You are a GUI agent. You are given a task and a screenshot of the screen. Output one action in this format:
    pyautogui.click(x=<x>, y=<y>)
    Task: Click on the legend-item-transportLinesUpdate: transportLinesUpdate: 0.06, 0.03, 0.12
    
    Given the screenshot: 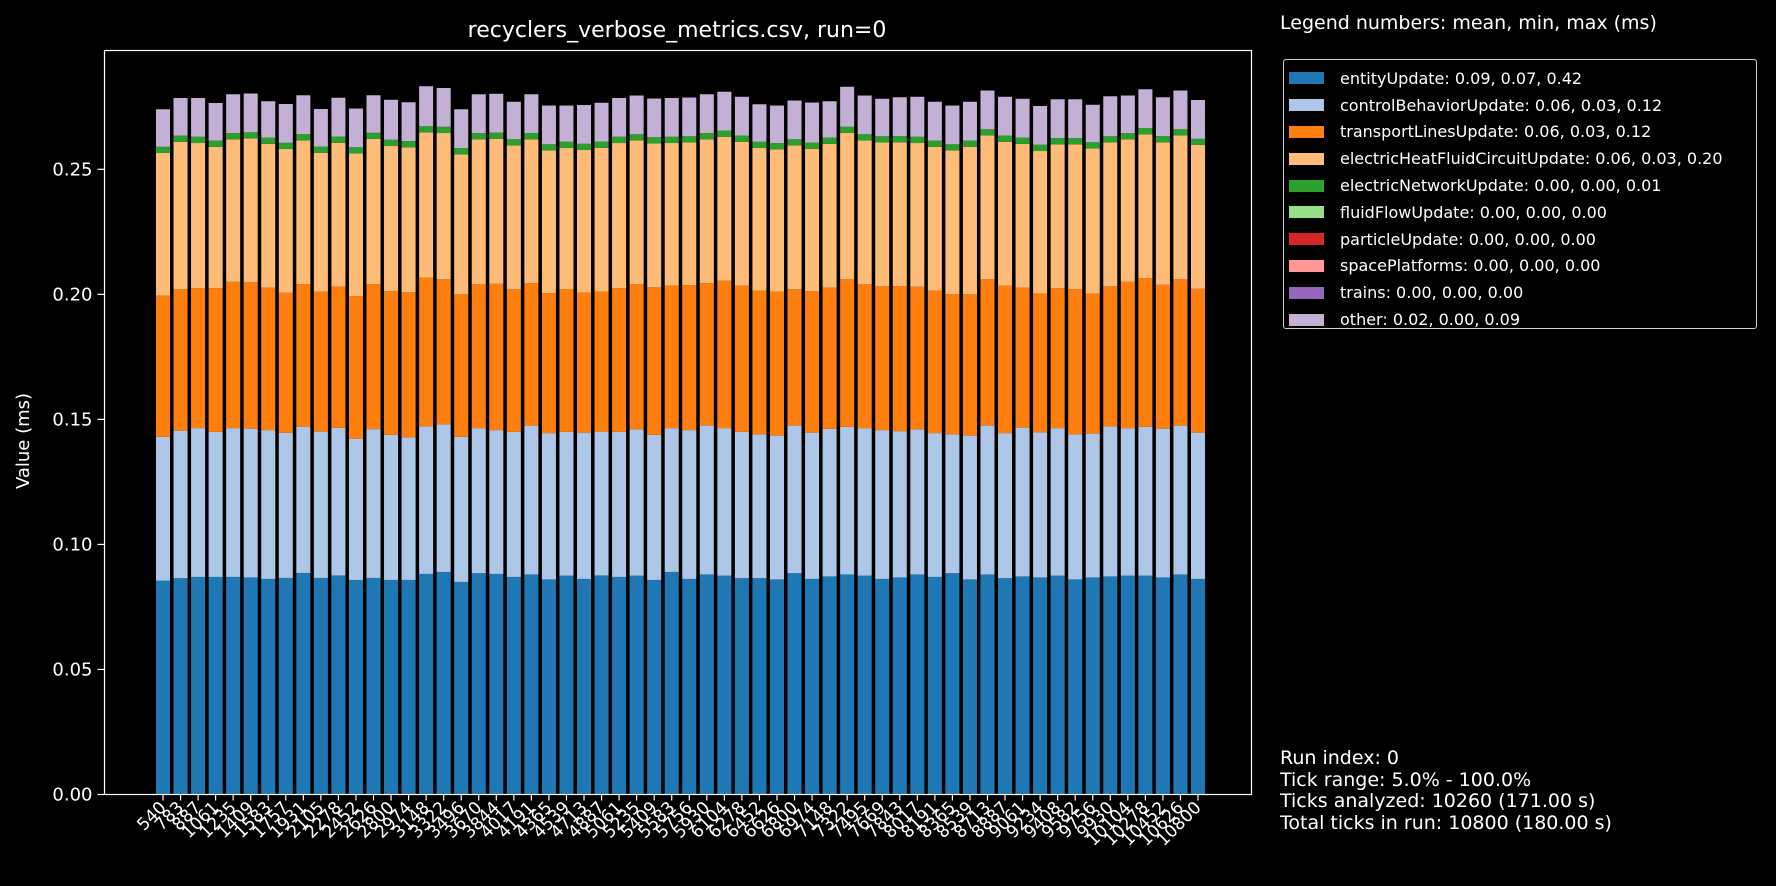 What is the action you would take?
    pyautogui.click(x=1522, y=132)
    